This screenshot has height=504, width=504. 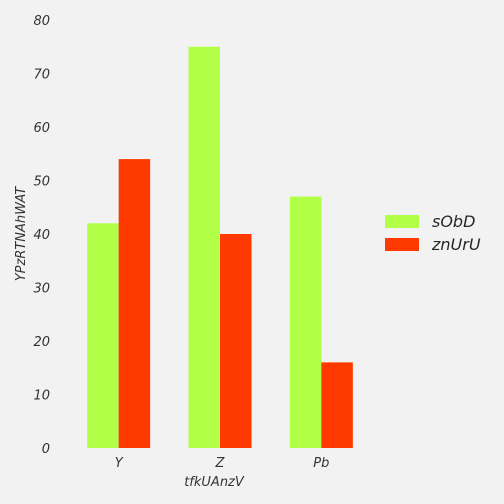 I want to click on bar-znUrU-Pb, so click(x=337, y=405).